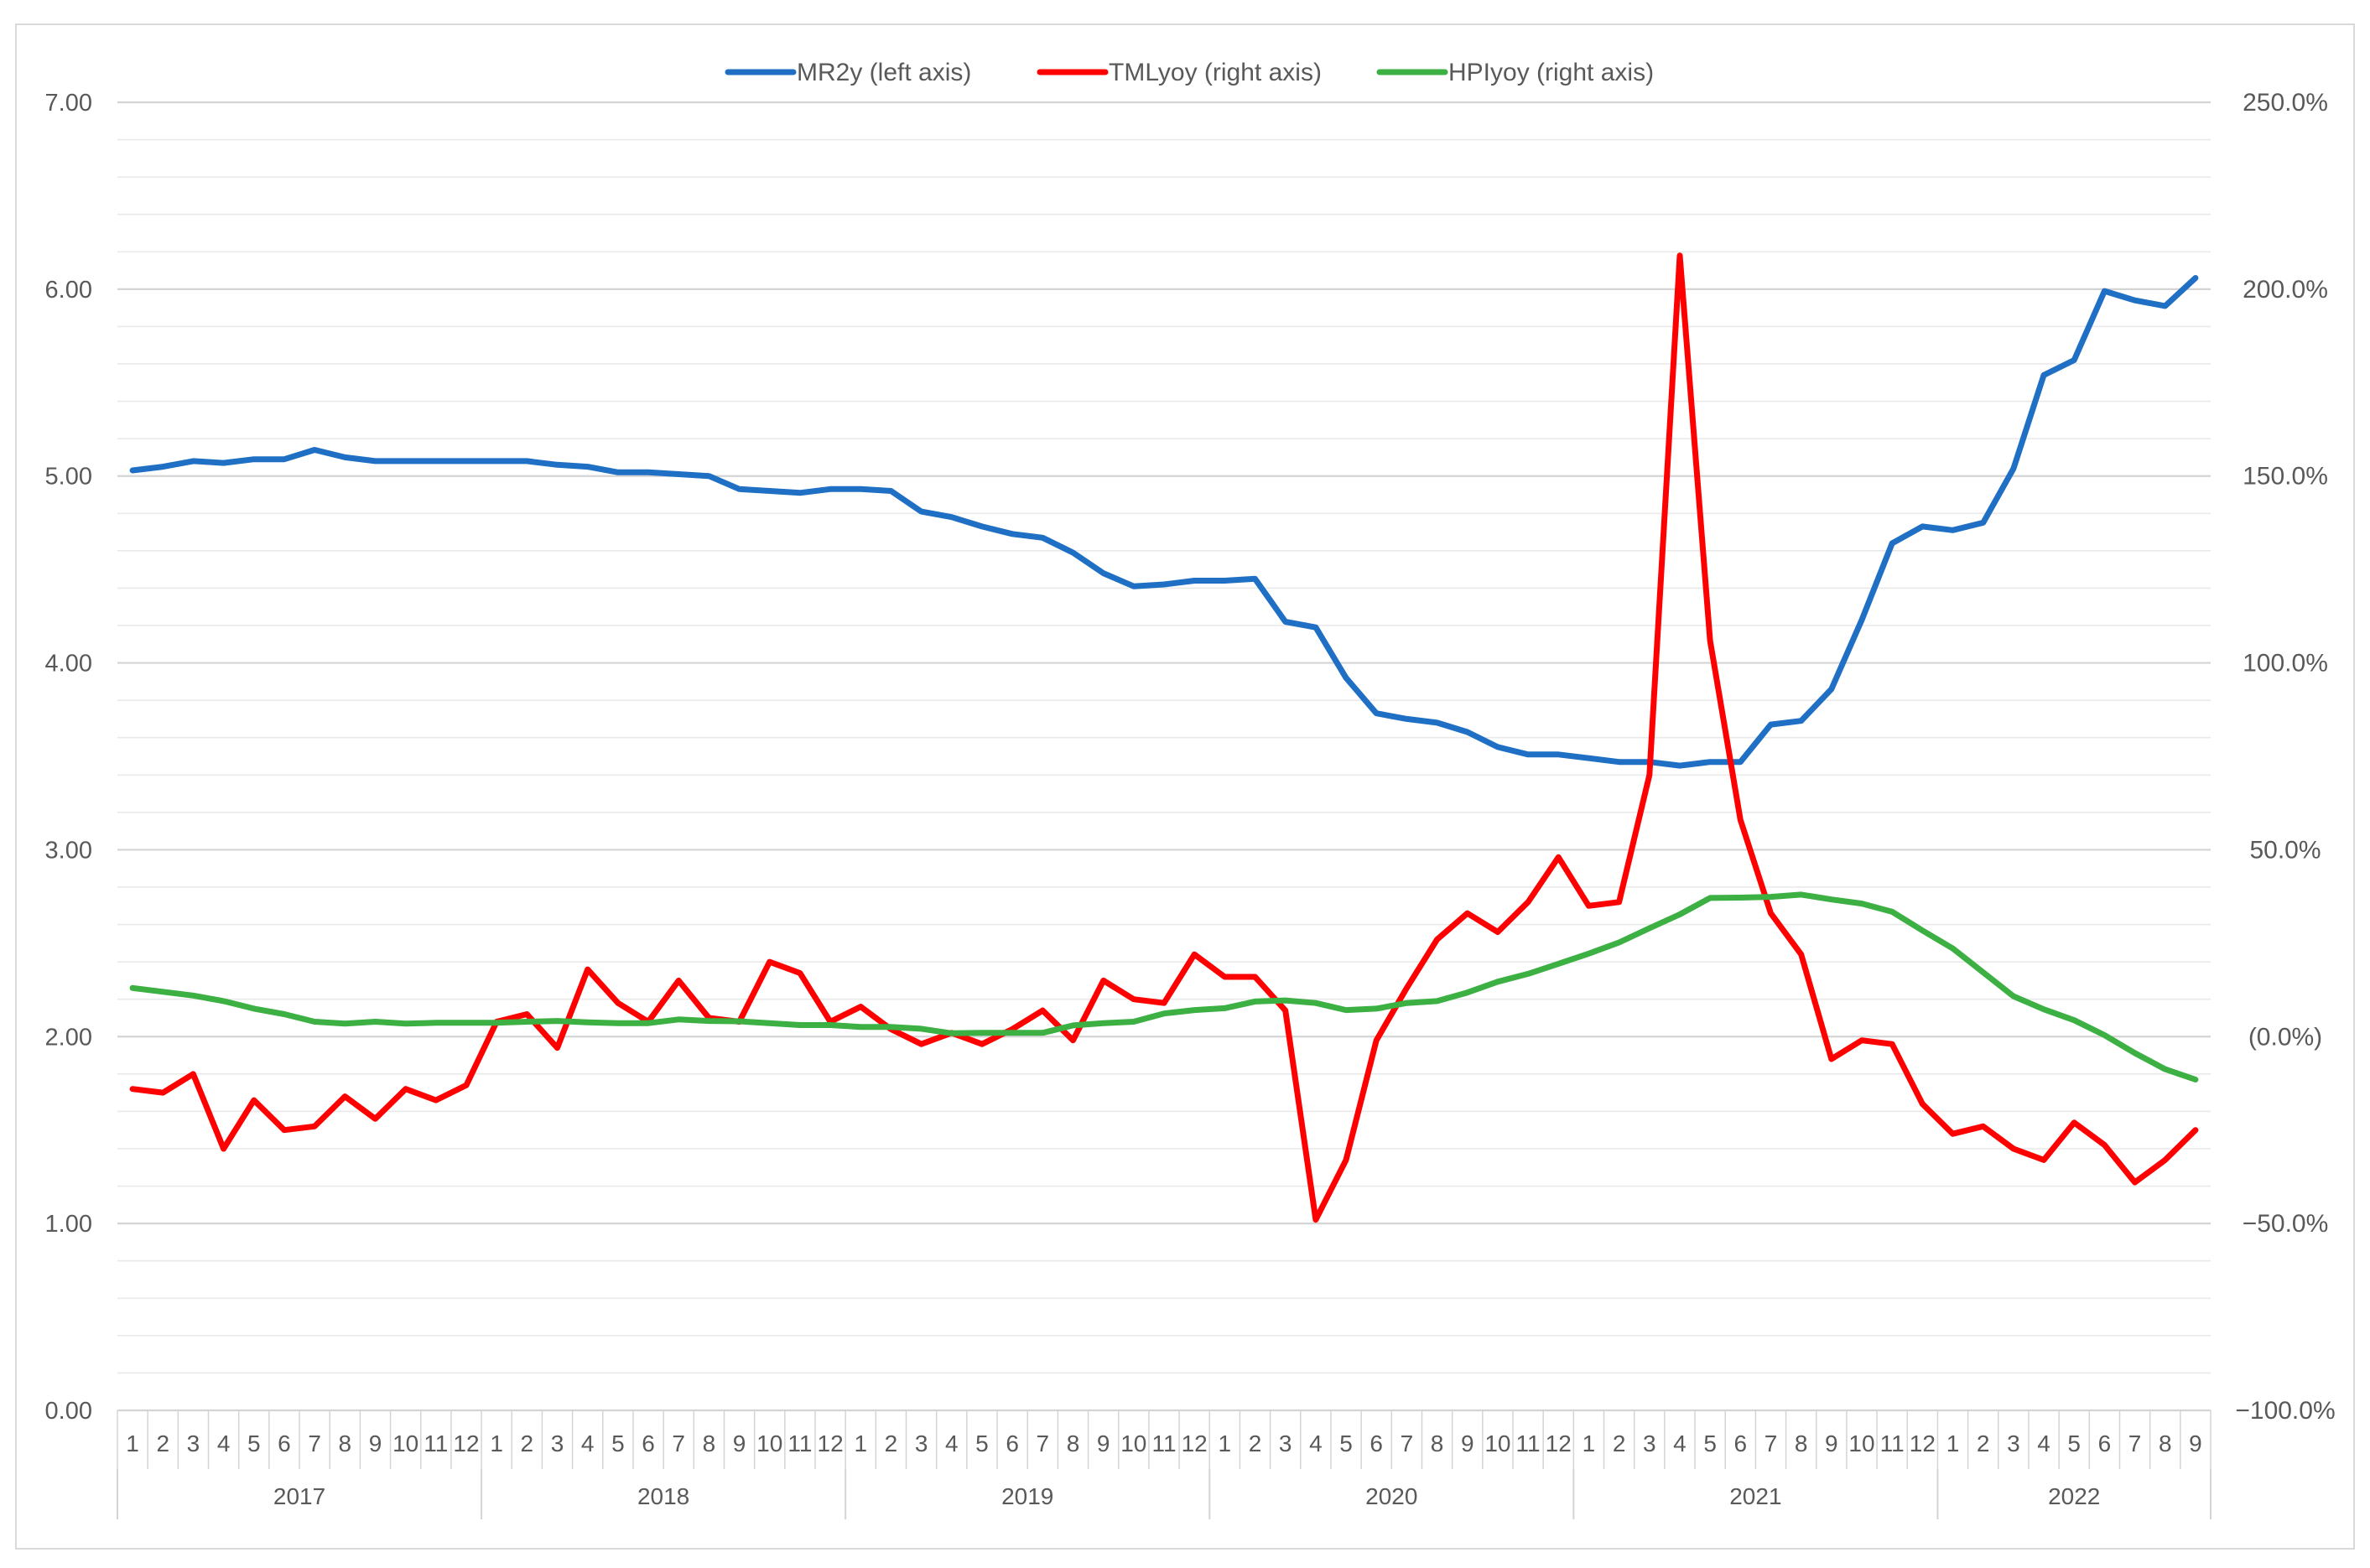  Describe the element at coordinates (2285, 290) in the screenshot. I see `y-right-tick-label: 200.0%` at that location.